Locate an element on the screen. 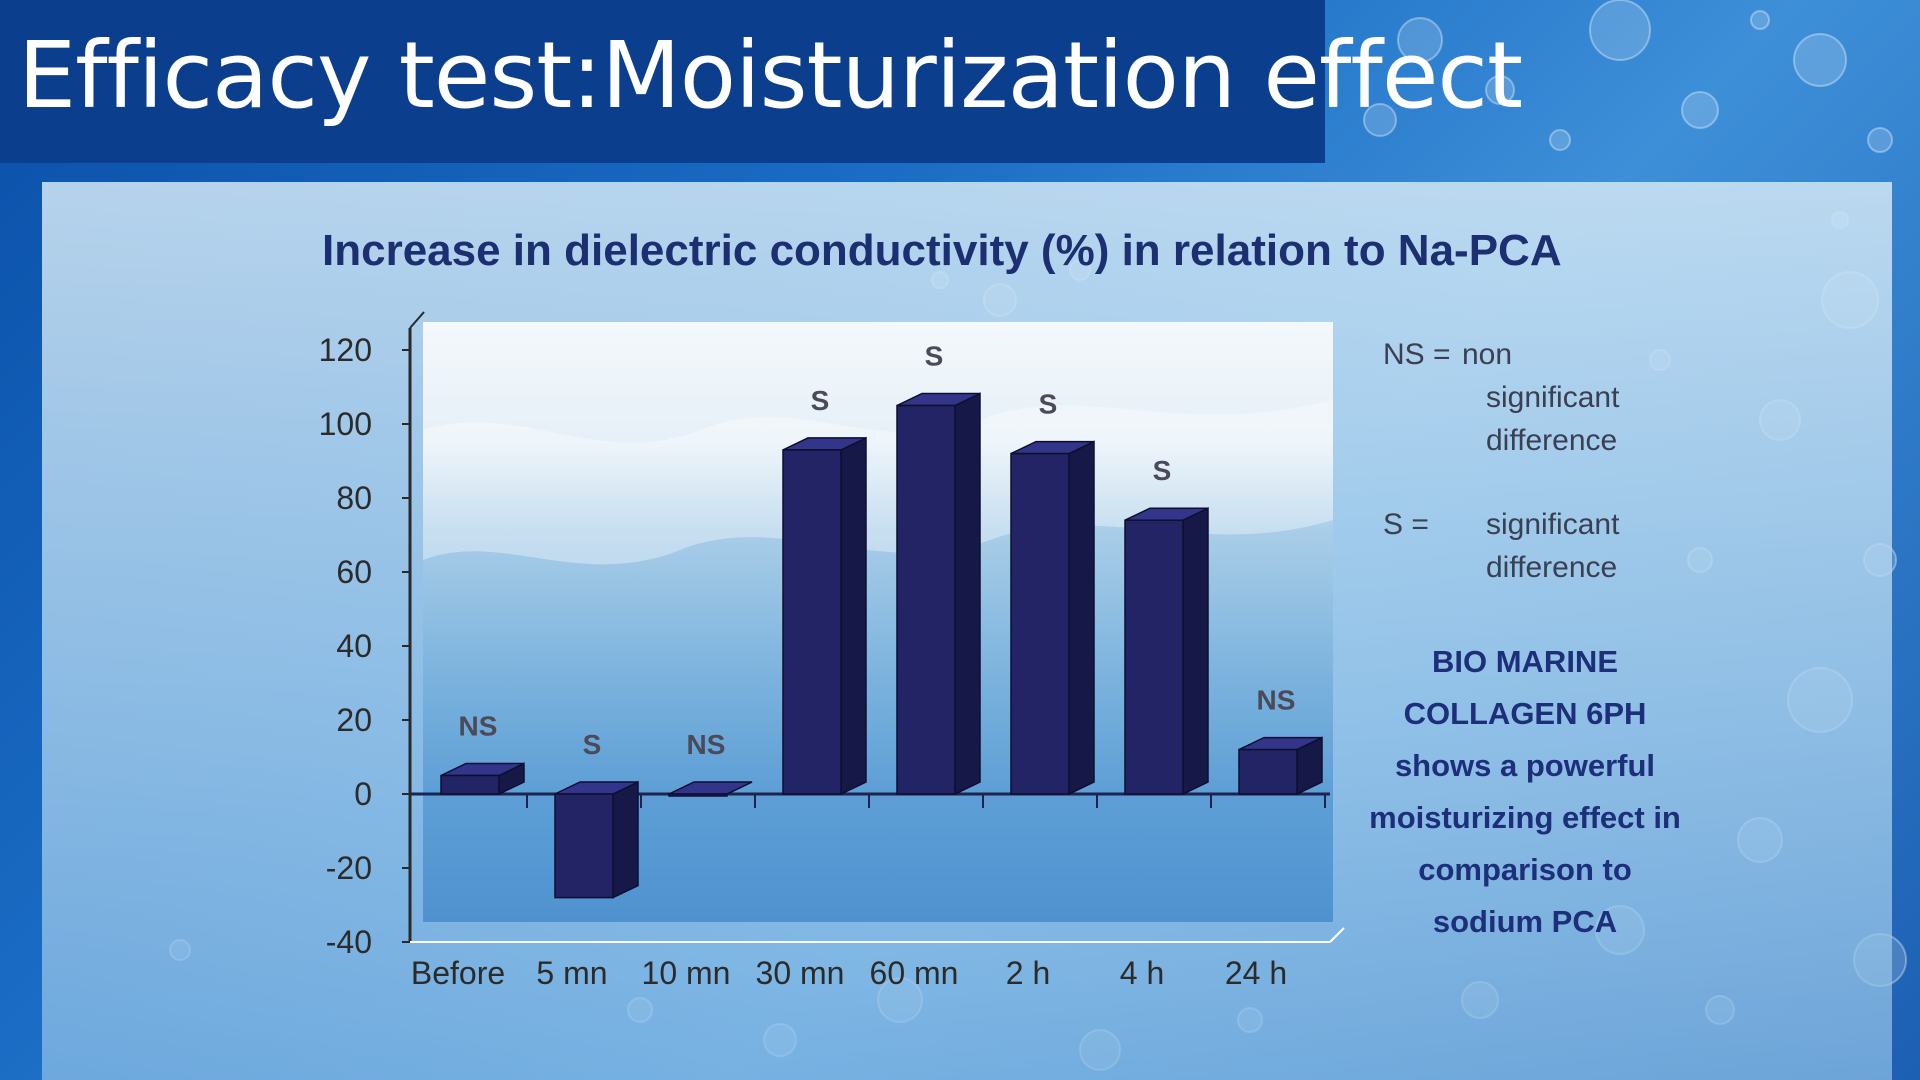  callout-line: comparison to is located at coordinates (1525, 869).